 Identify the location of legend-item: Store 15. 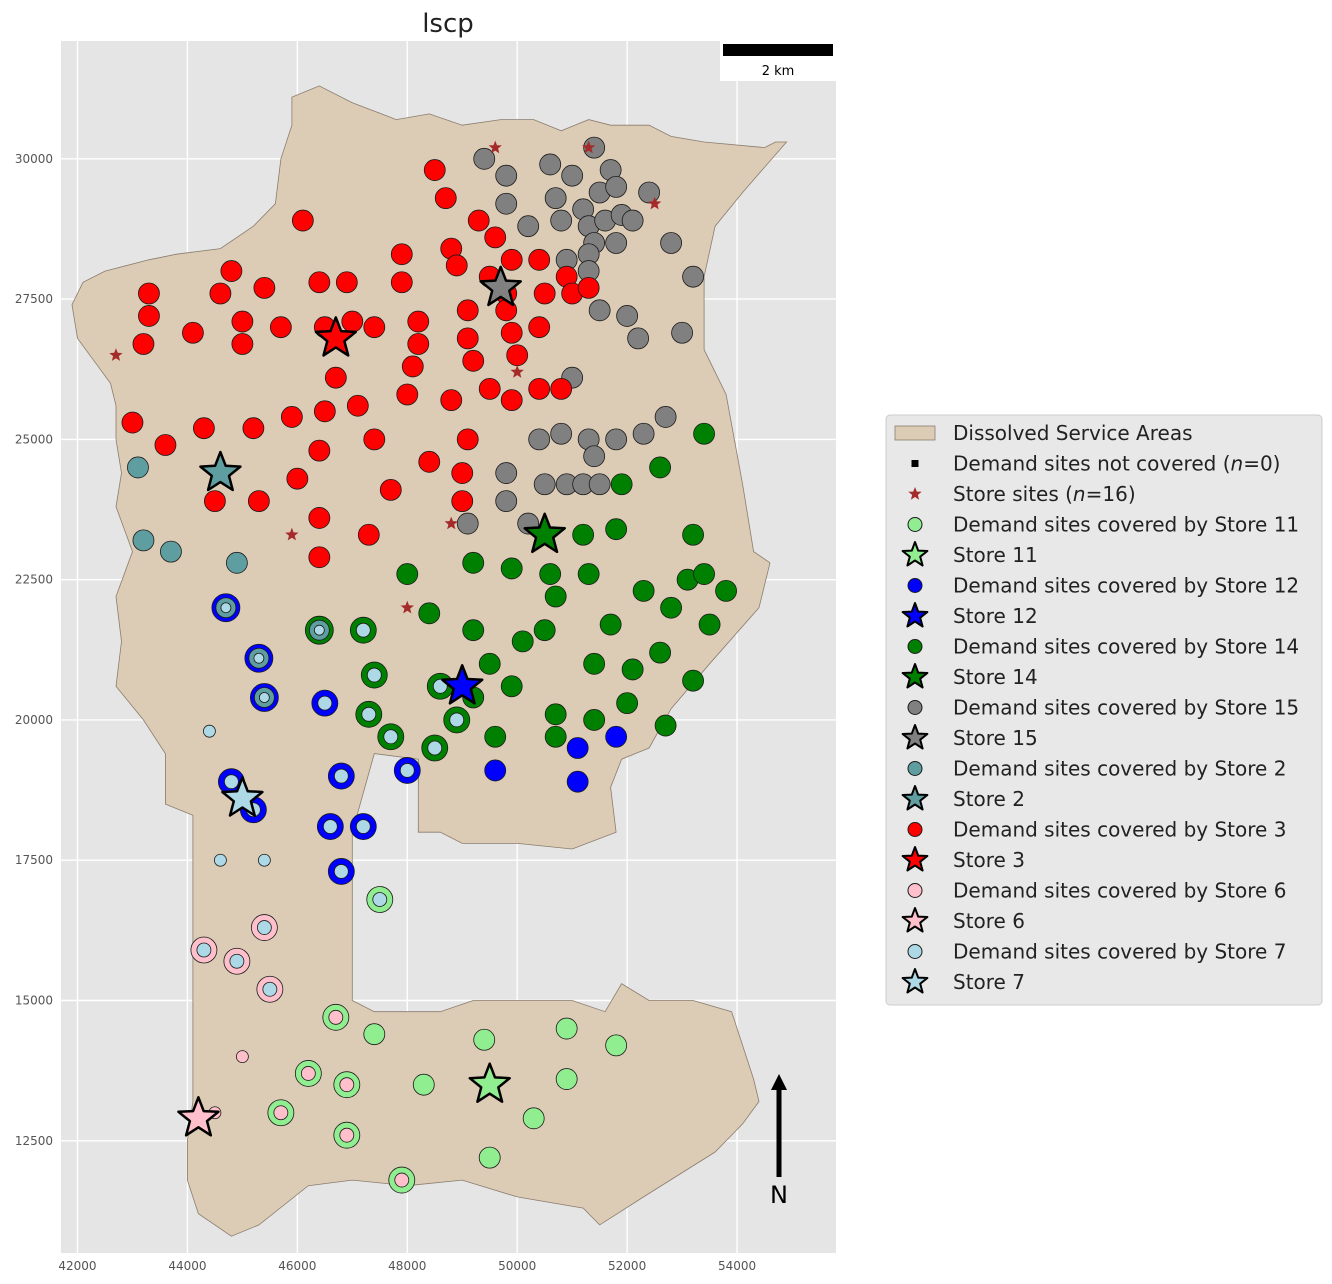
(969, 737).